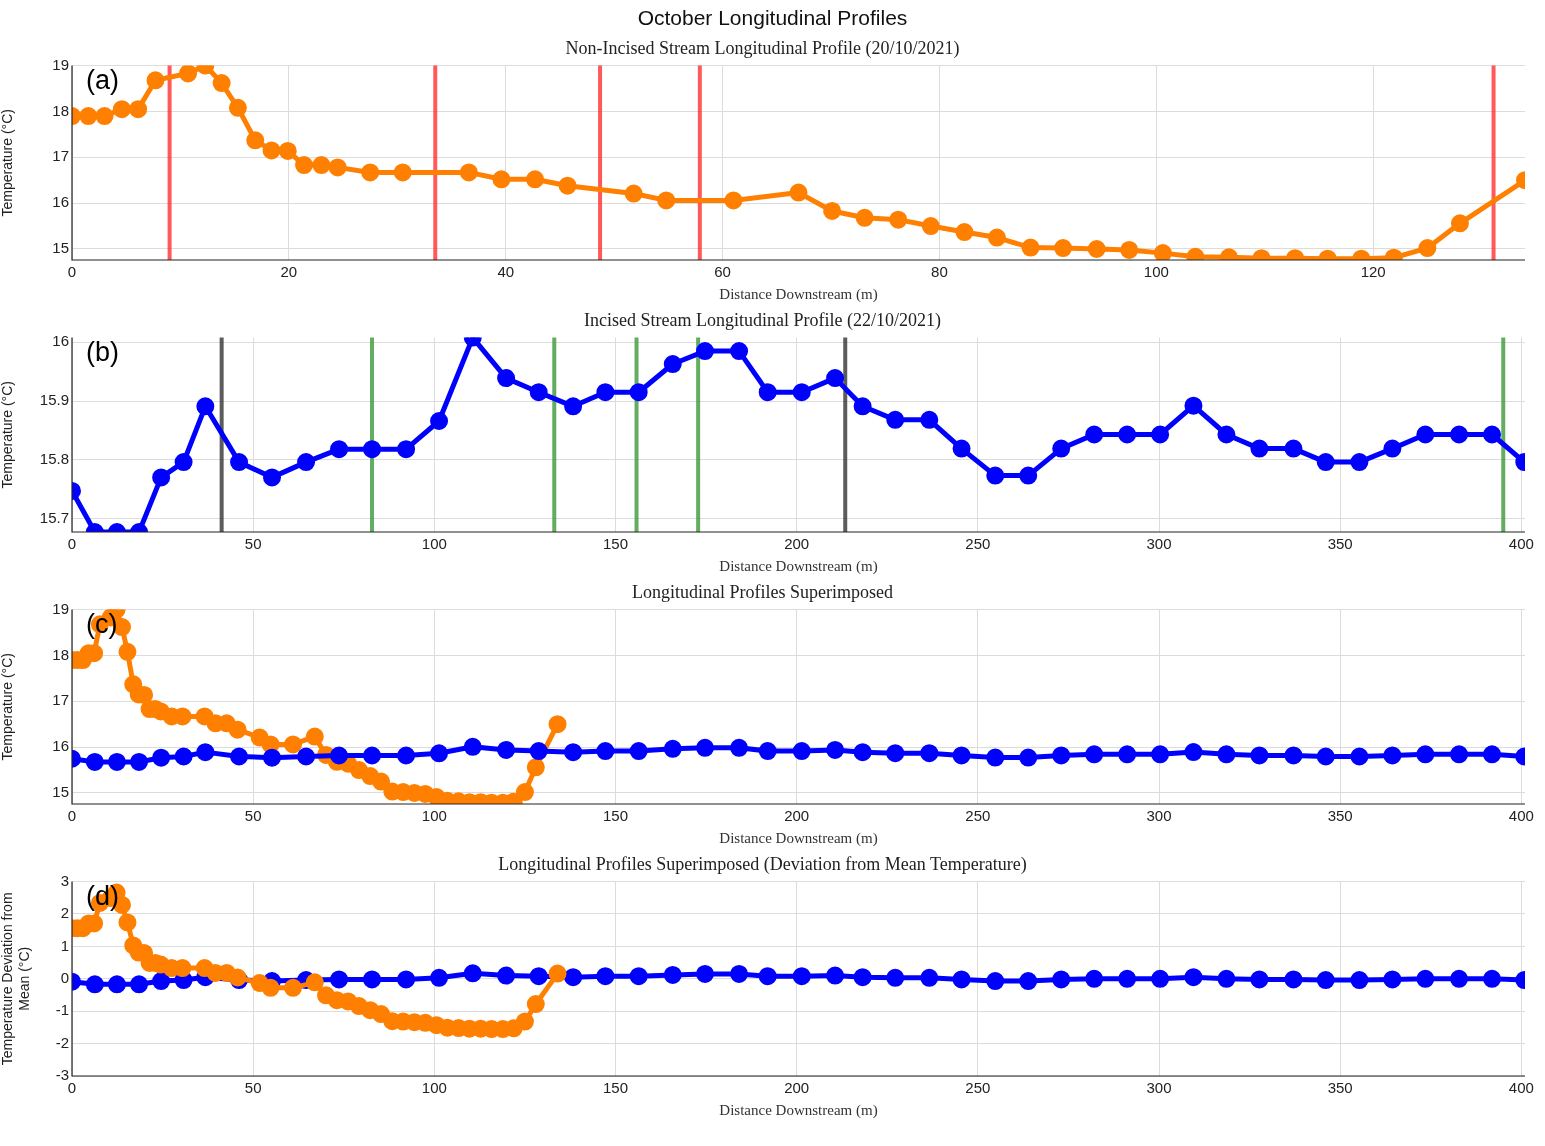 This screenshot has width=1545, height=1146. What do you see at coordinates (54, 458) in the screenshot?
I see `y-tick-label: 15.8` at bounding box center [54, 458].